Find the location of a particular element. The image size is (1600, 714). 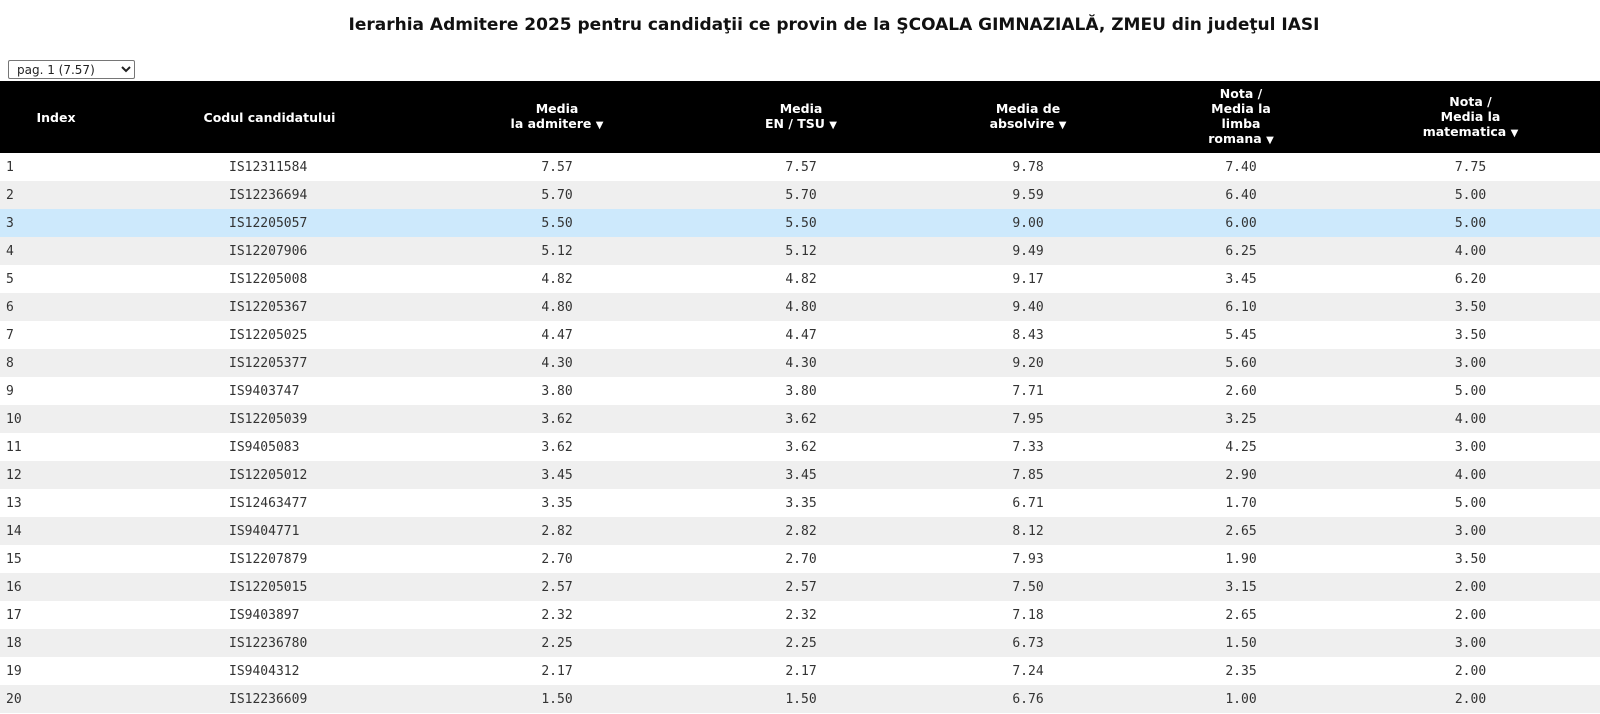

nota-romana-cell: 1.00 is located at coordinates (1241, 699).